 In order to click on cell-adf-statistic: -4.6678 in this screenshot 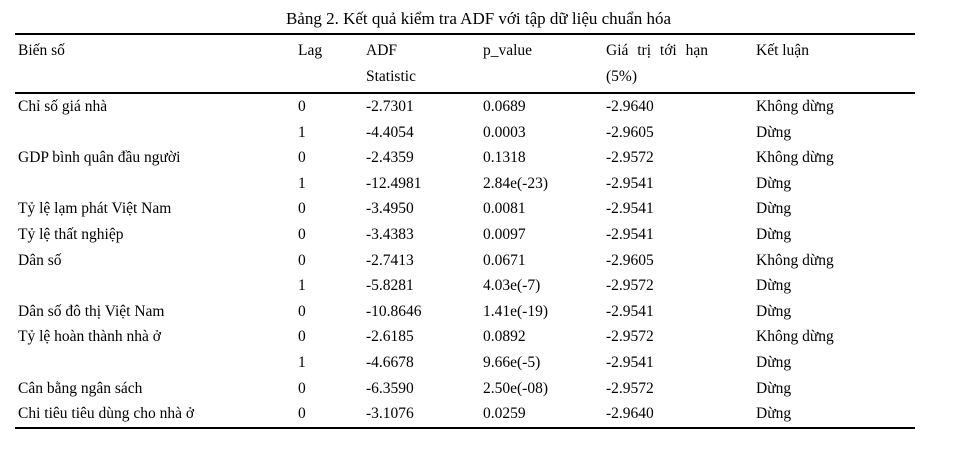, I will do `click(390, 362)`.